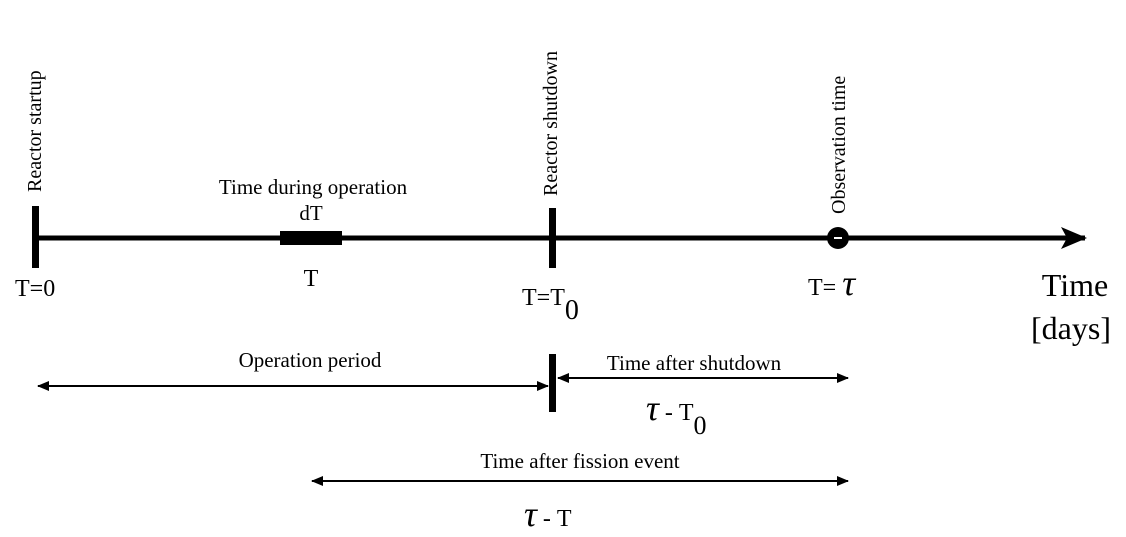 This screenshot has width=1126, height=537. What do you see at coordinates (311, 238) in the screenshot?
I see `operation-block` at bounding box center [311, 238].